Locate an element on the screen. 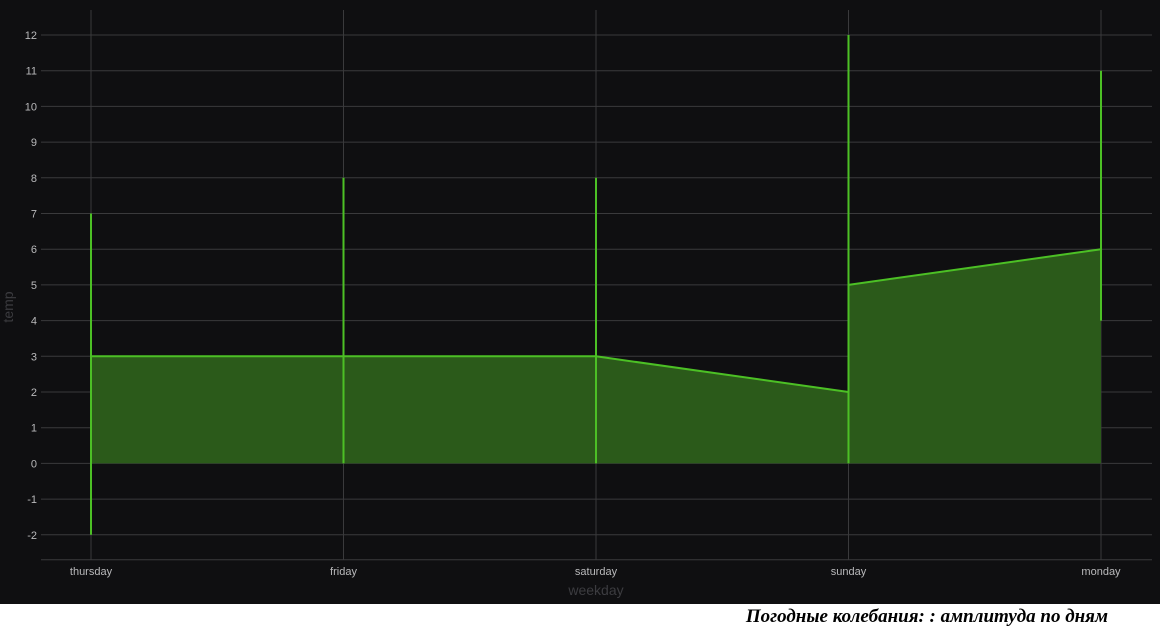 This screenshot has height=630, width=1160. y-tick-label: 4 is located at coordinates (34, 322).